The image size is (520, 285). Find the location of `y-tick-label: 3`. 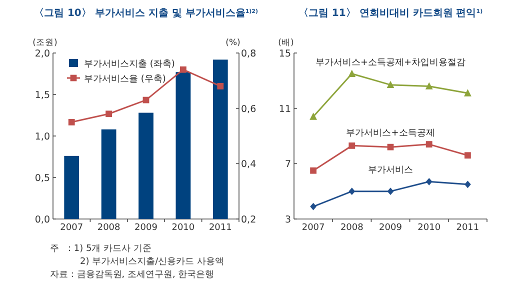

y-tick-label: 3 is located at coordinates (287, 220).